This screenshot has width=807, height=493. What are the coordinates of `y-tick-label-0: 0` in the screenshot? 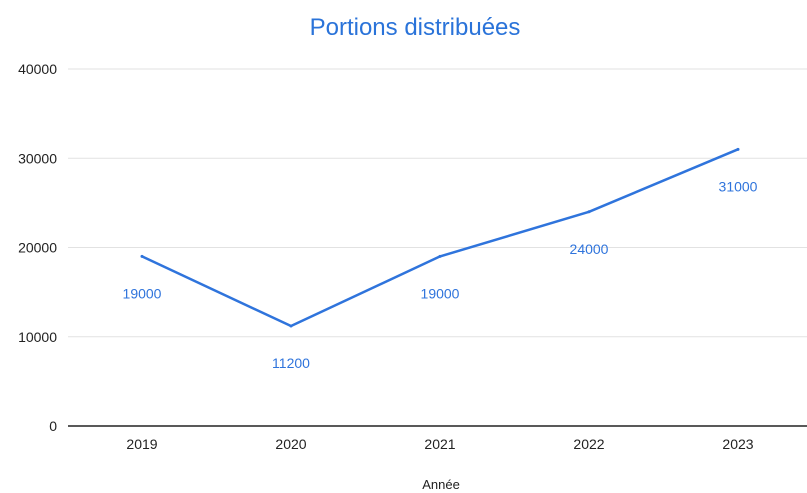 It's located at (53, 426).